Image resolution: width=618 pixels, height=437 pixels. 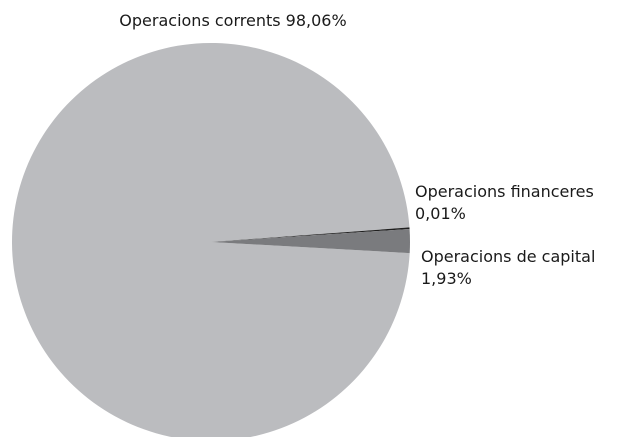 What do you see at coordinates (508, 256) in the screenshot?
I see `label-operacions-de-capital: Operacions de capital` at bounding box center [508, 256].